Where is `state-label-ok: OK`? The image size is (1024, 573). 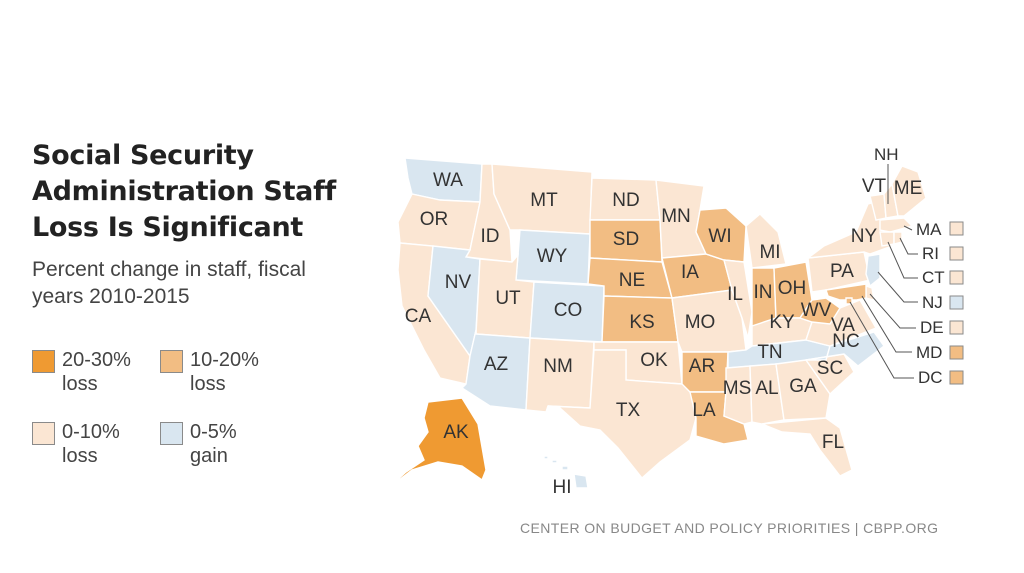 state-label-ok: OK is located at coordinates (654, 360).